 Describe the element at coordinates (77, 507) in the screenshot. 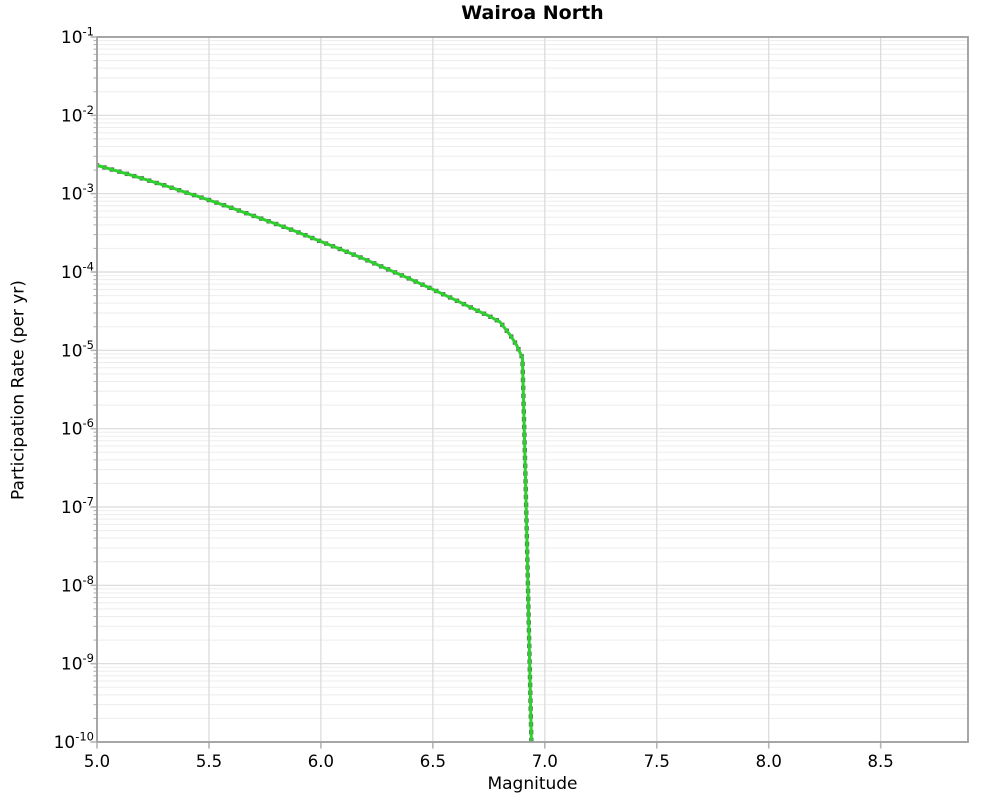

I see `y-tick-label: 10⁻⁷` at that location.